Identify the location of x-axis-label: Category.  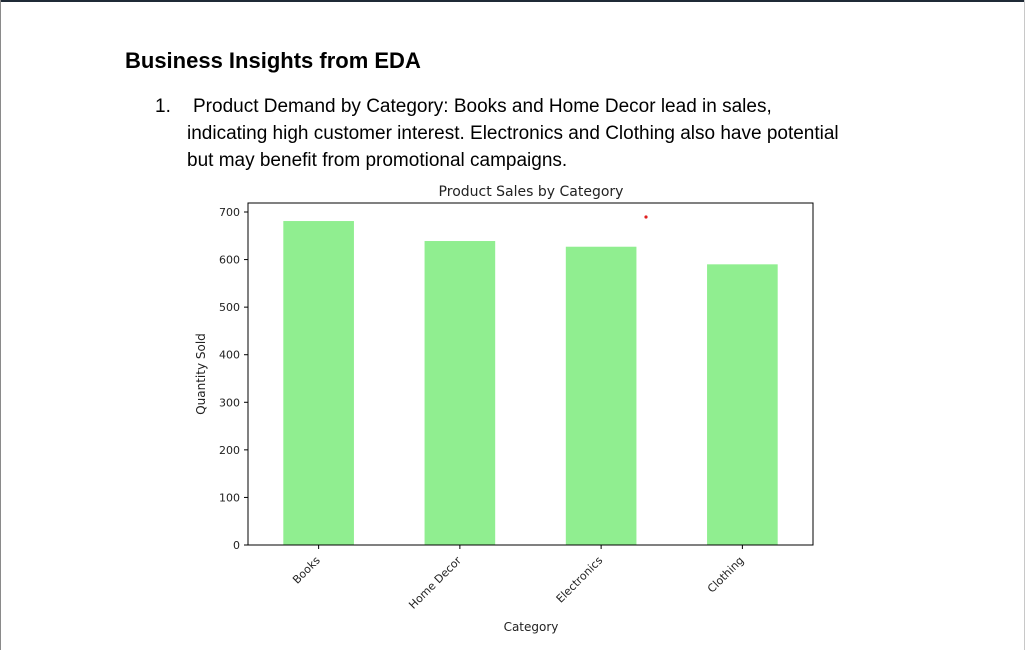
(531, 627).